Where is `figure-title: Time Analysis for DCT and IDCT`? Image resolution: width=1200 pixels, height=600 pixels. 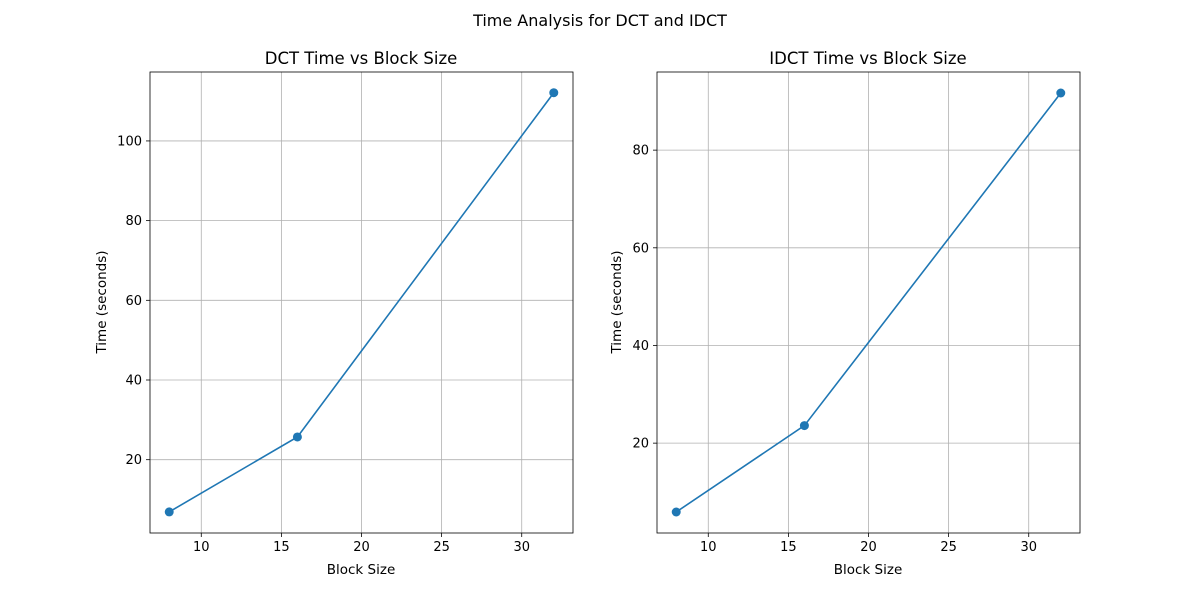 figure-title: Time Analysis for DCT and IDCT is located at coordinates (599, 20).